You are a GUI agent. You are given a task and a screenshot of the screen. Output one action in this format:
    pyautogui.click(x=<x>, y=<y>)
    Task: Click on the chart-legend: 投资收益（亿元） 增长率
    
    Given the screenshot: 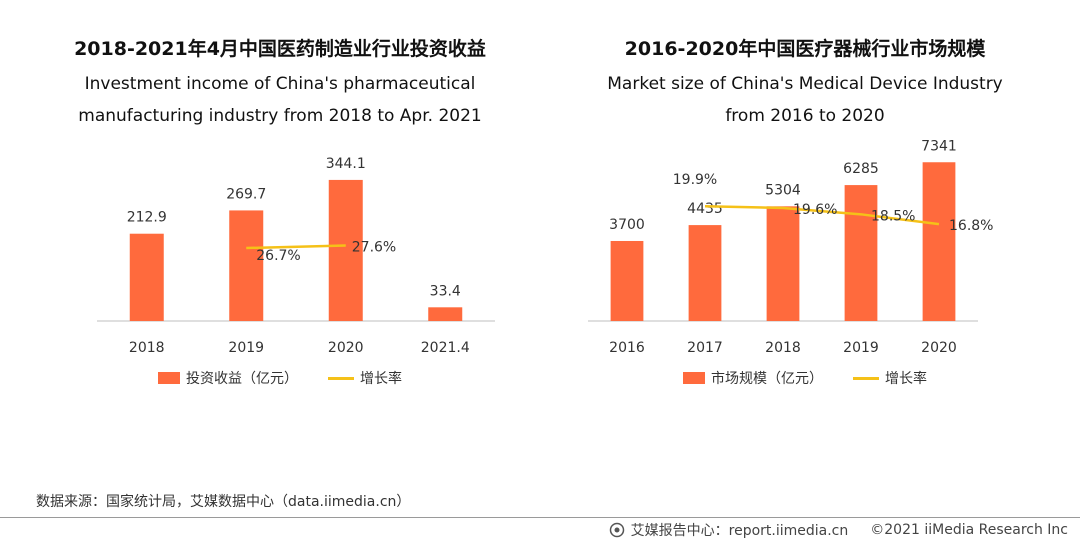 What is the action you would take?
    pyautogui.click(x=280, y=378)
    